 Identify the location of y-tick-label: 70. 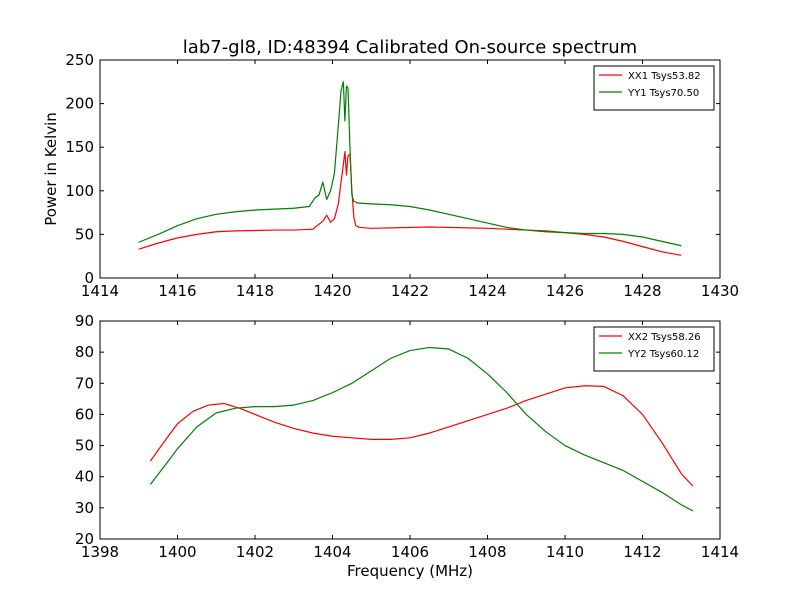
(84, 383).